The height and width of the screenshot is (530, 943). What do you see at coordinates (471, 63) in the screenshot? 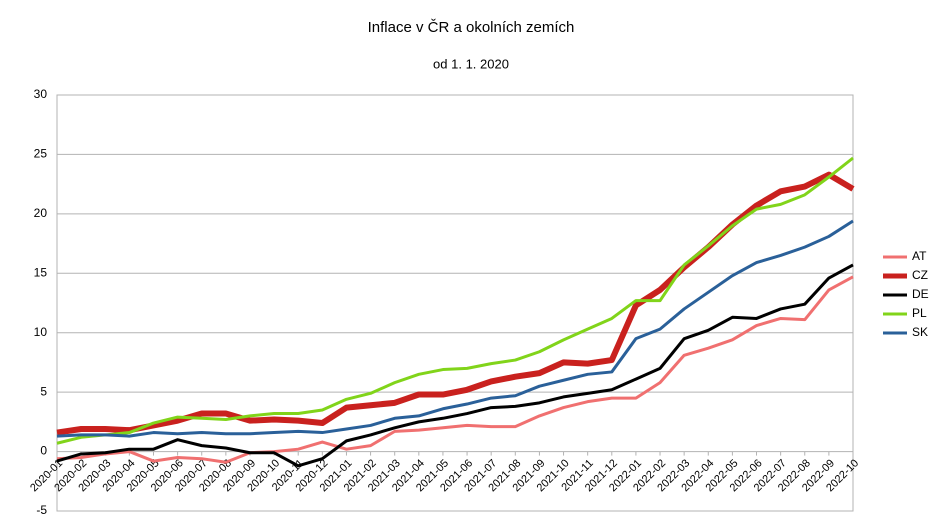
I see `chart-subtitle: od 1. 1. 2020` at bounding box center [471, 63].